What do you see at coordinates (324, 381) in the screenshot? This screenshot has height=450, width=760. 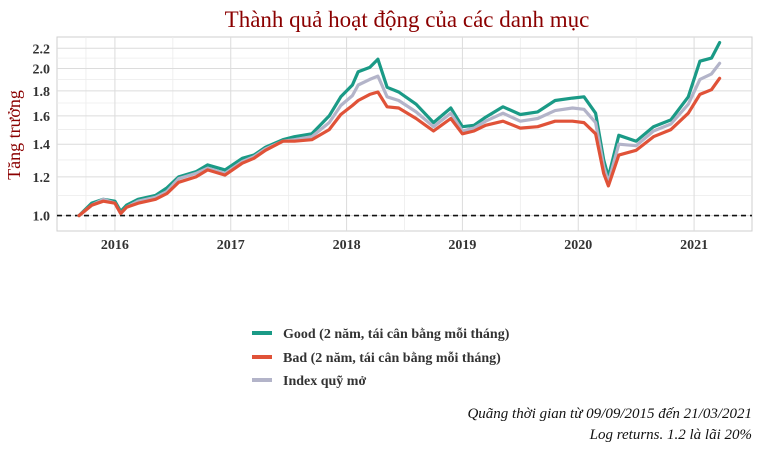 I see `legend-label-index: Index quỹ mở` at bounding box center [324, 381].